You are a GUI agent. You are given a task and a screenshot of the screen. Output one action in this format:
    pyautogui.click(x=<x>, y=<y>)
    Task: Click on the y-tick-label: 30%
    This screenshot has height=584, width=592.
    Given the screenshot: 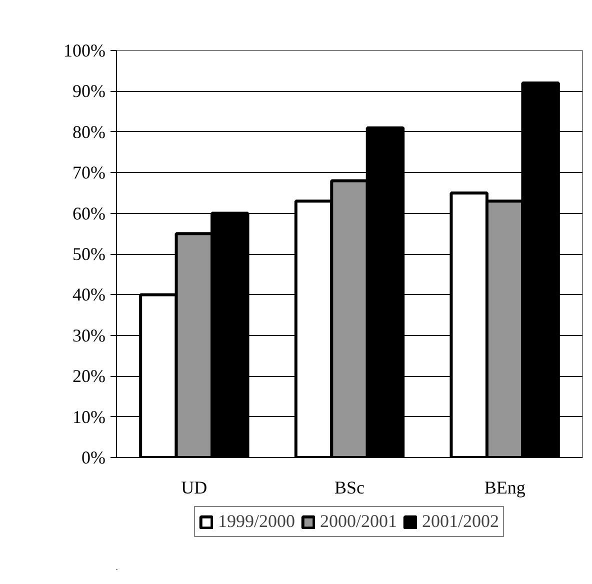 What is the action you would take?
    pyautogui.click(x=89, y=335)
    